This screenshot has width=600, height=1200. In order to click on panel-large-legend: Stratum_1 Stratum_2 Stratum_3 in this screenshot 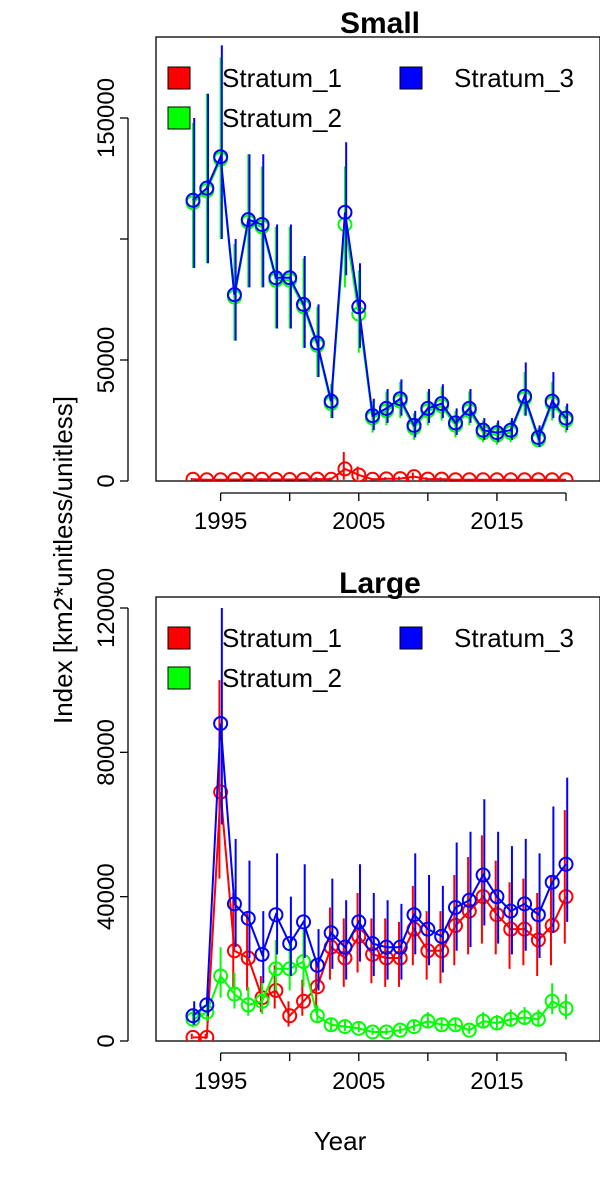, I will do `click(370, 658)`.